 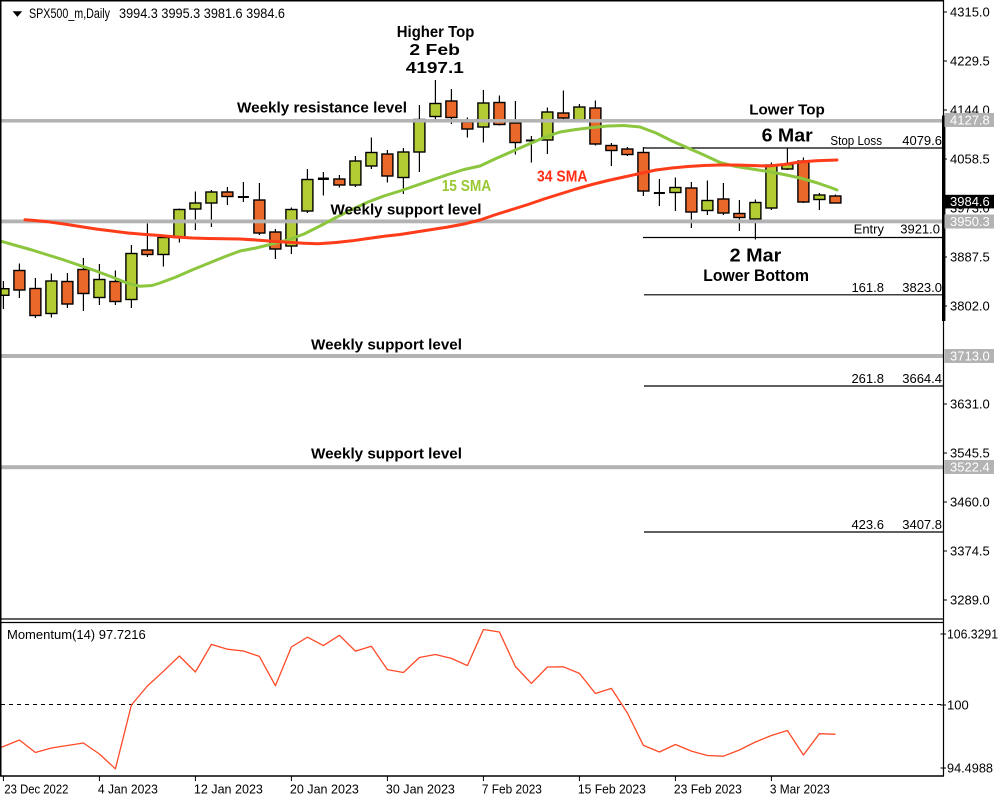 I want to click on svg-text: 3994.3 3995.3 3981.6 3984.6, so click(x=202, y=13).